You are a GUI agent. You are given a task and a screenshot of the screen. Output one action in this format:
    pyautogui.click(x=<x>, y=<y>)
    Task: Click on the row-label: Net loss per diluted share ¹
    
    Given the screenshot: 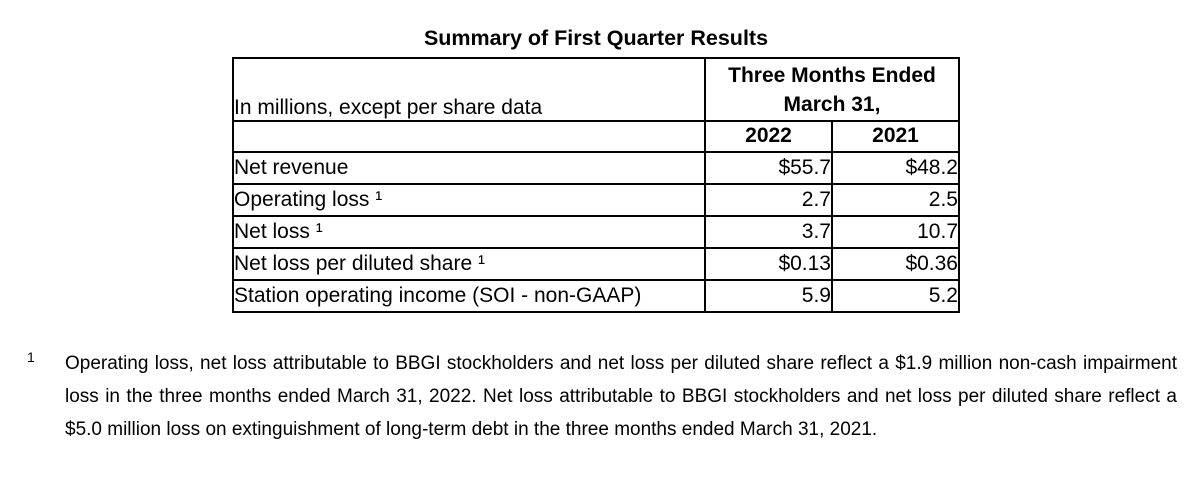 What is the action you would take?
    pyautogui.click(x=469, y=264)
    